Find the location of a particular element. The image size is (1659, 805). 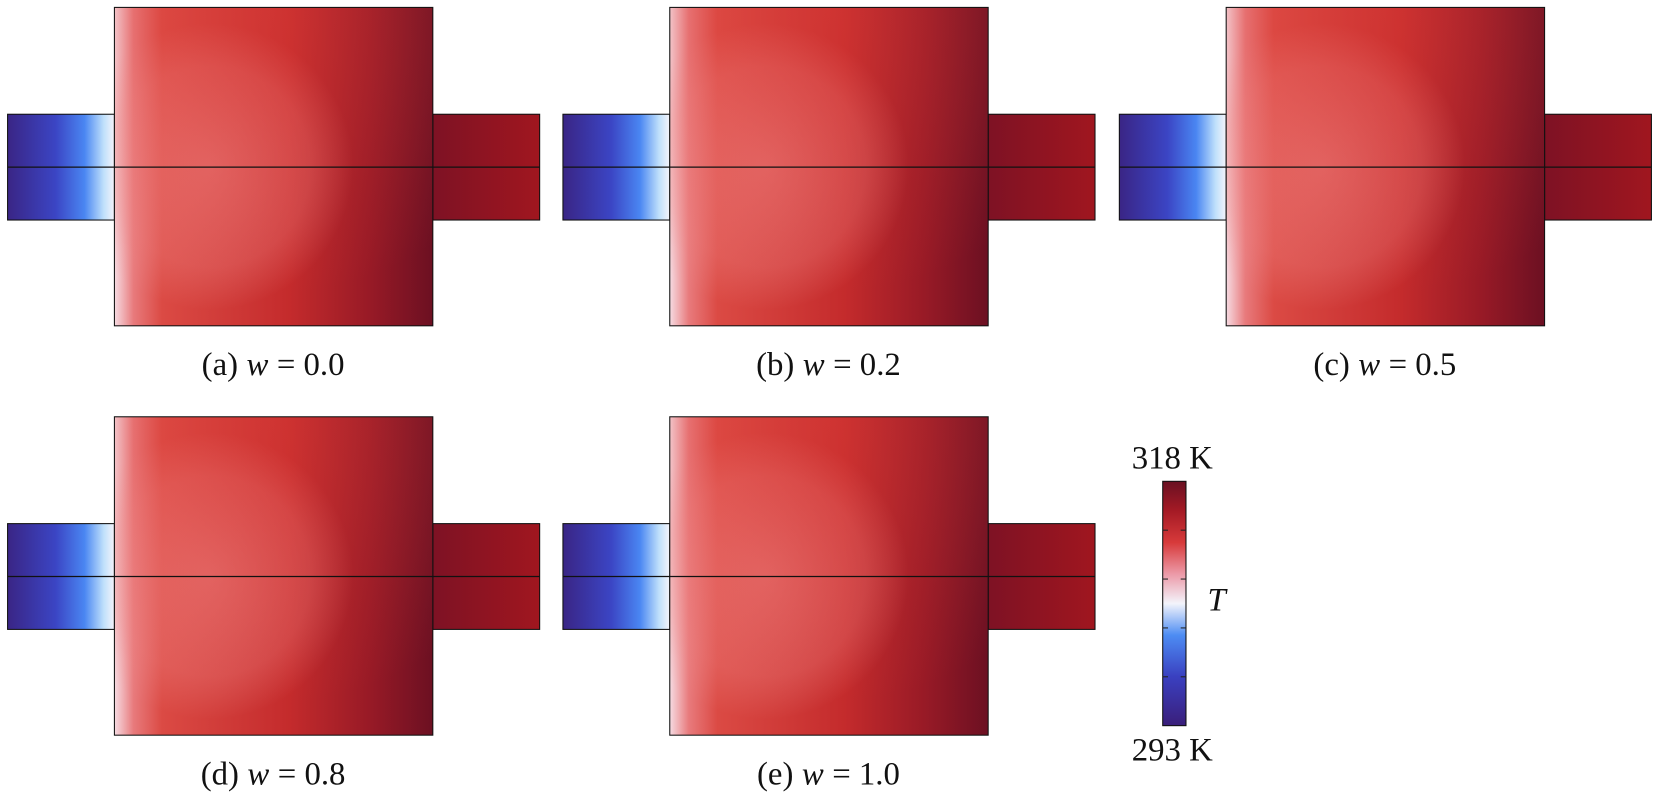

colorbar-min: 293 K is located at coordinates (1172, 751).